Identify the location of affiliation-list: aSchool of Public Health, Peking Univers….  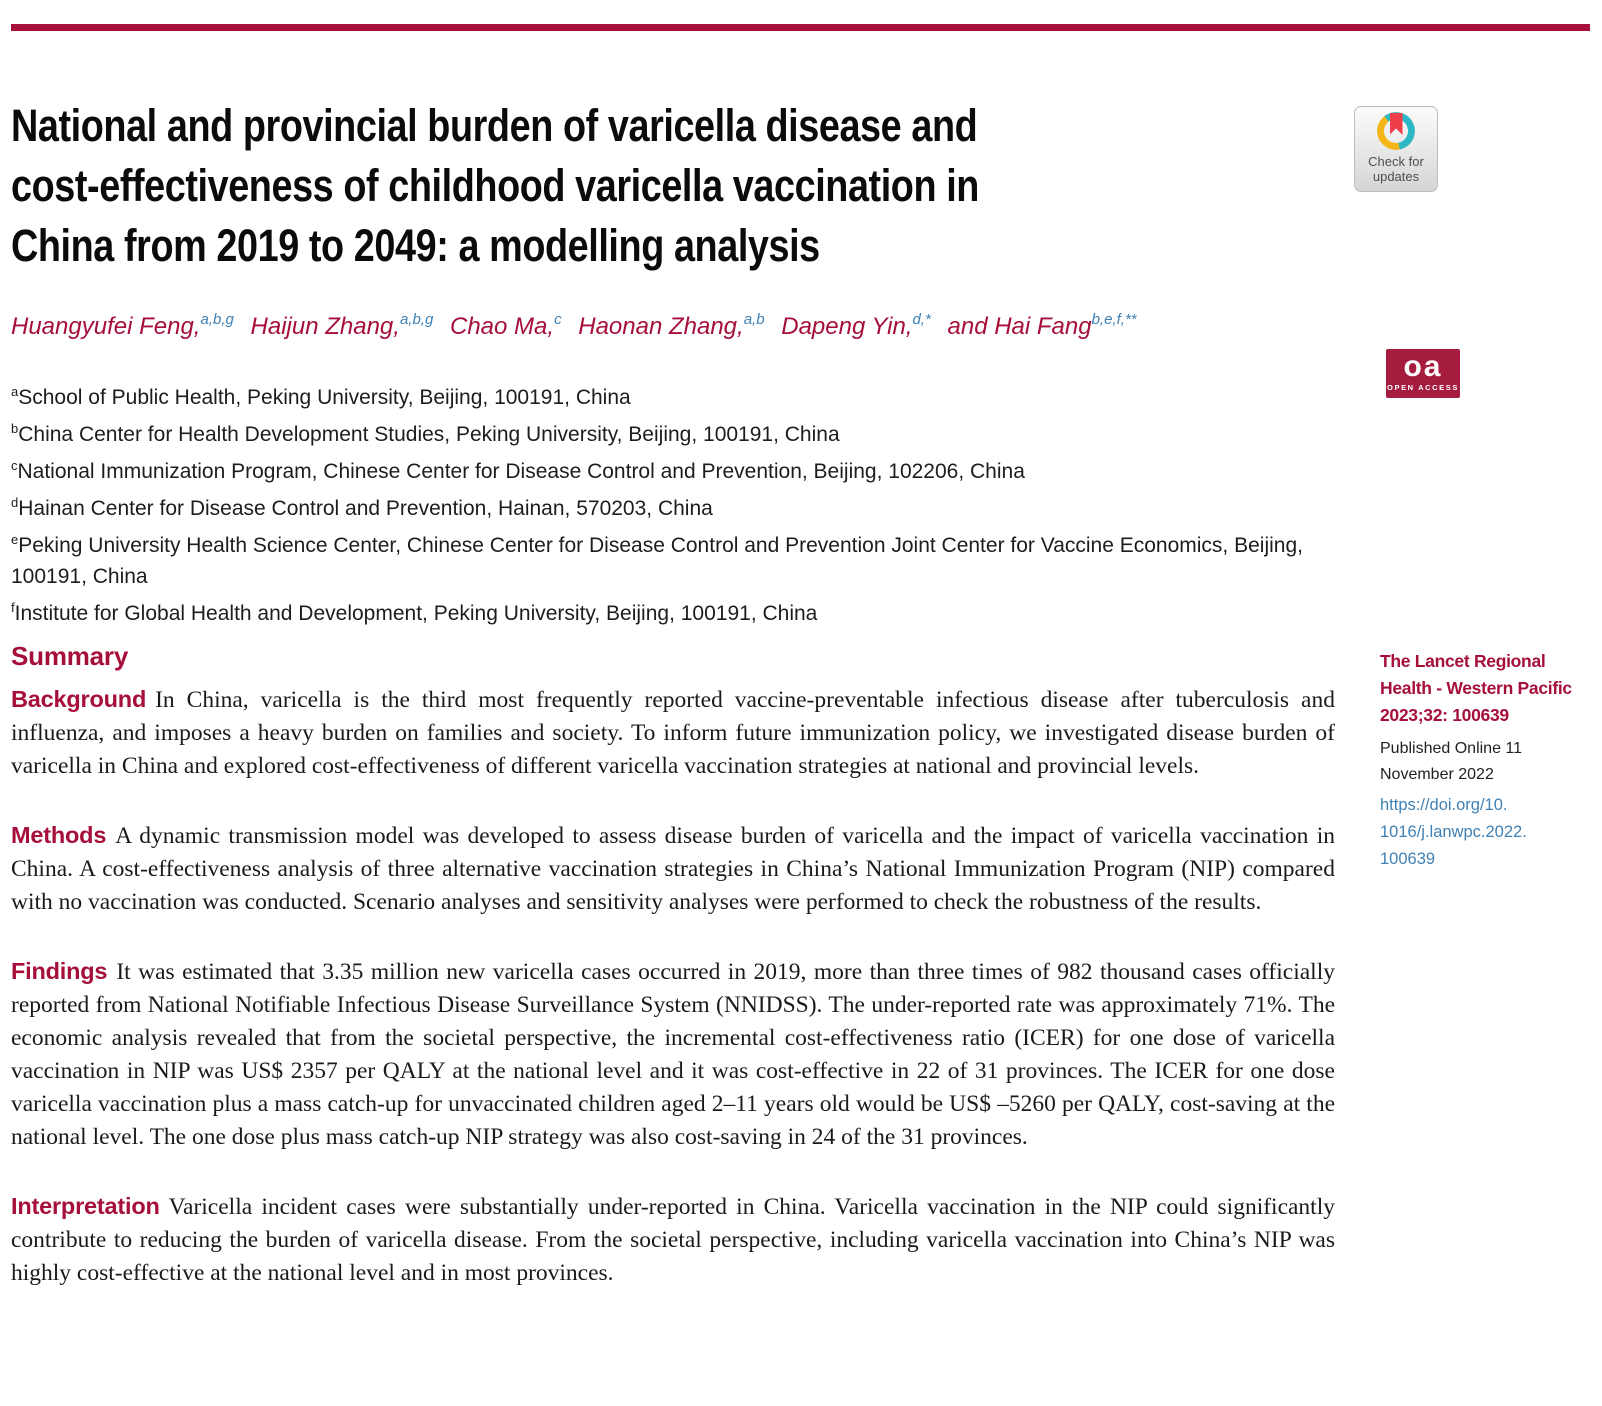
(676, 502).